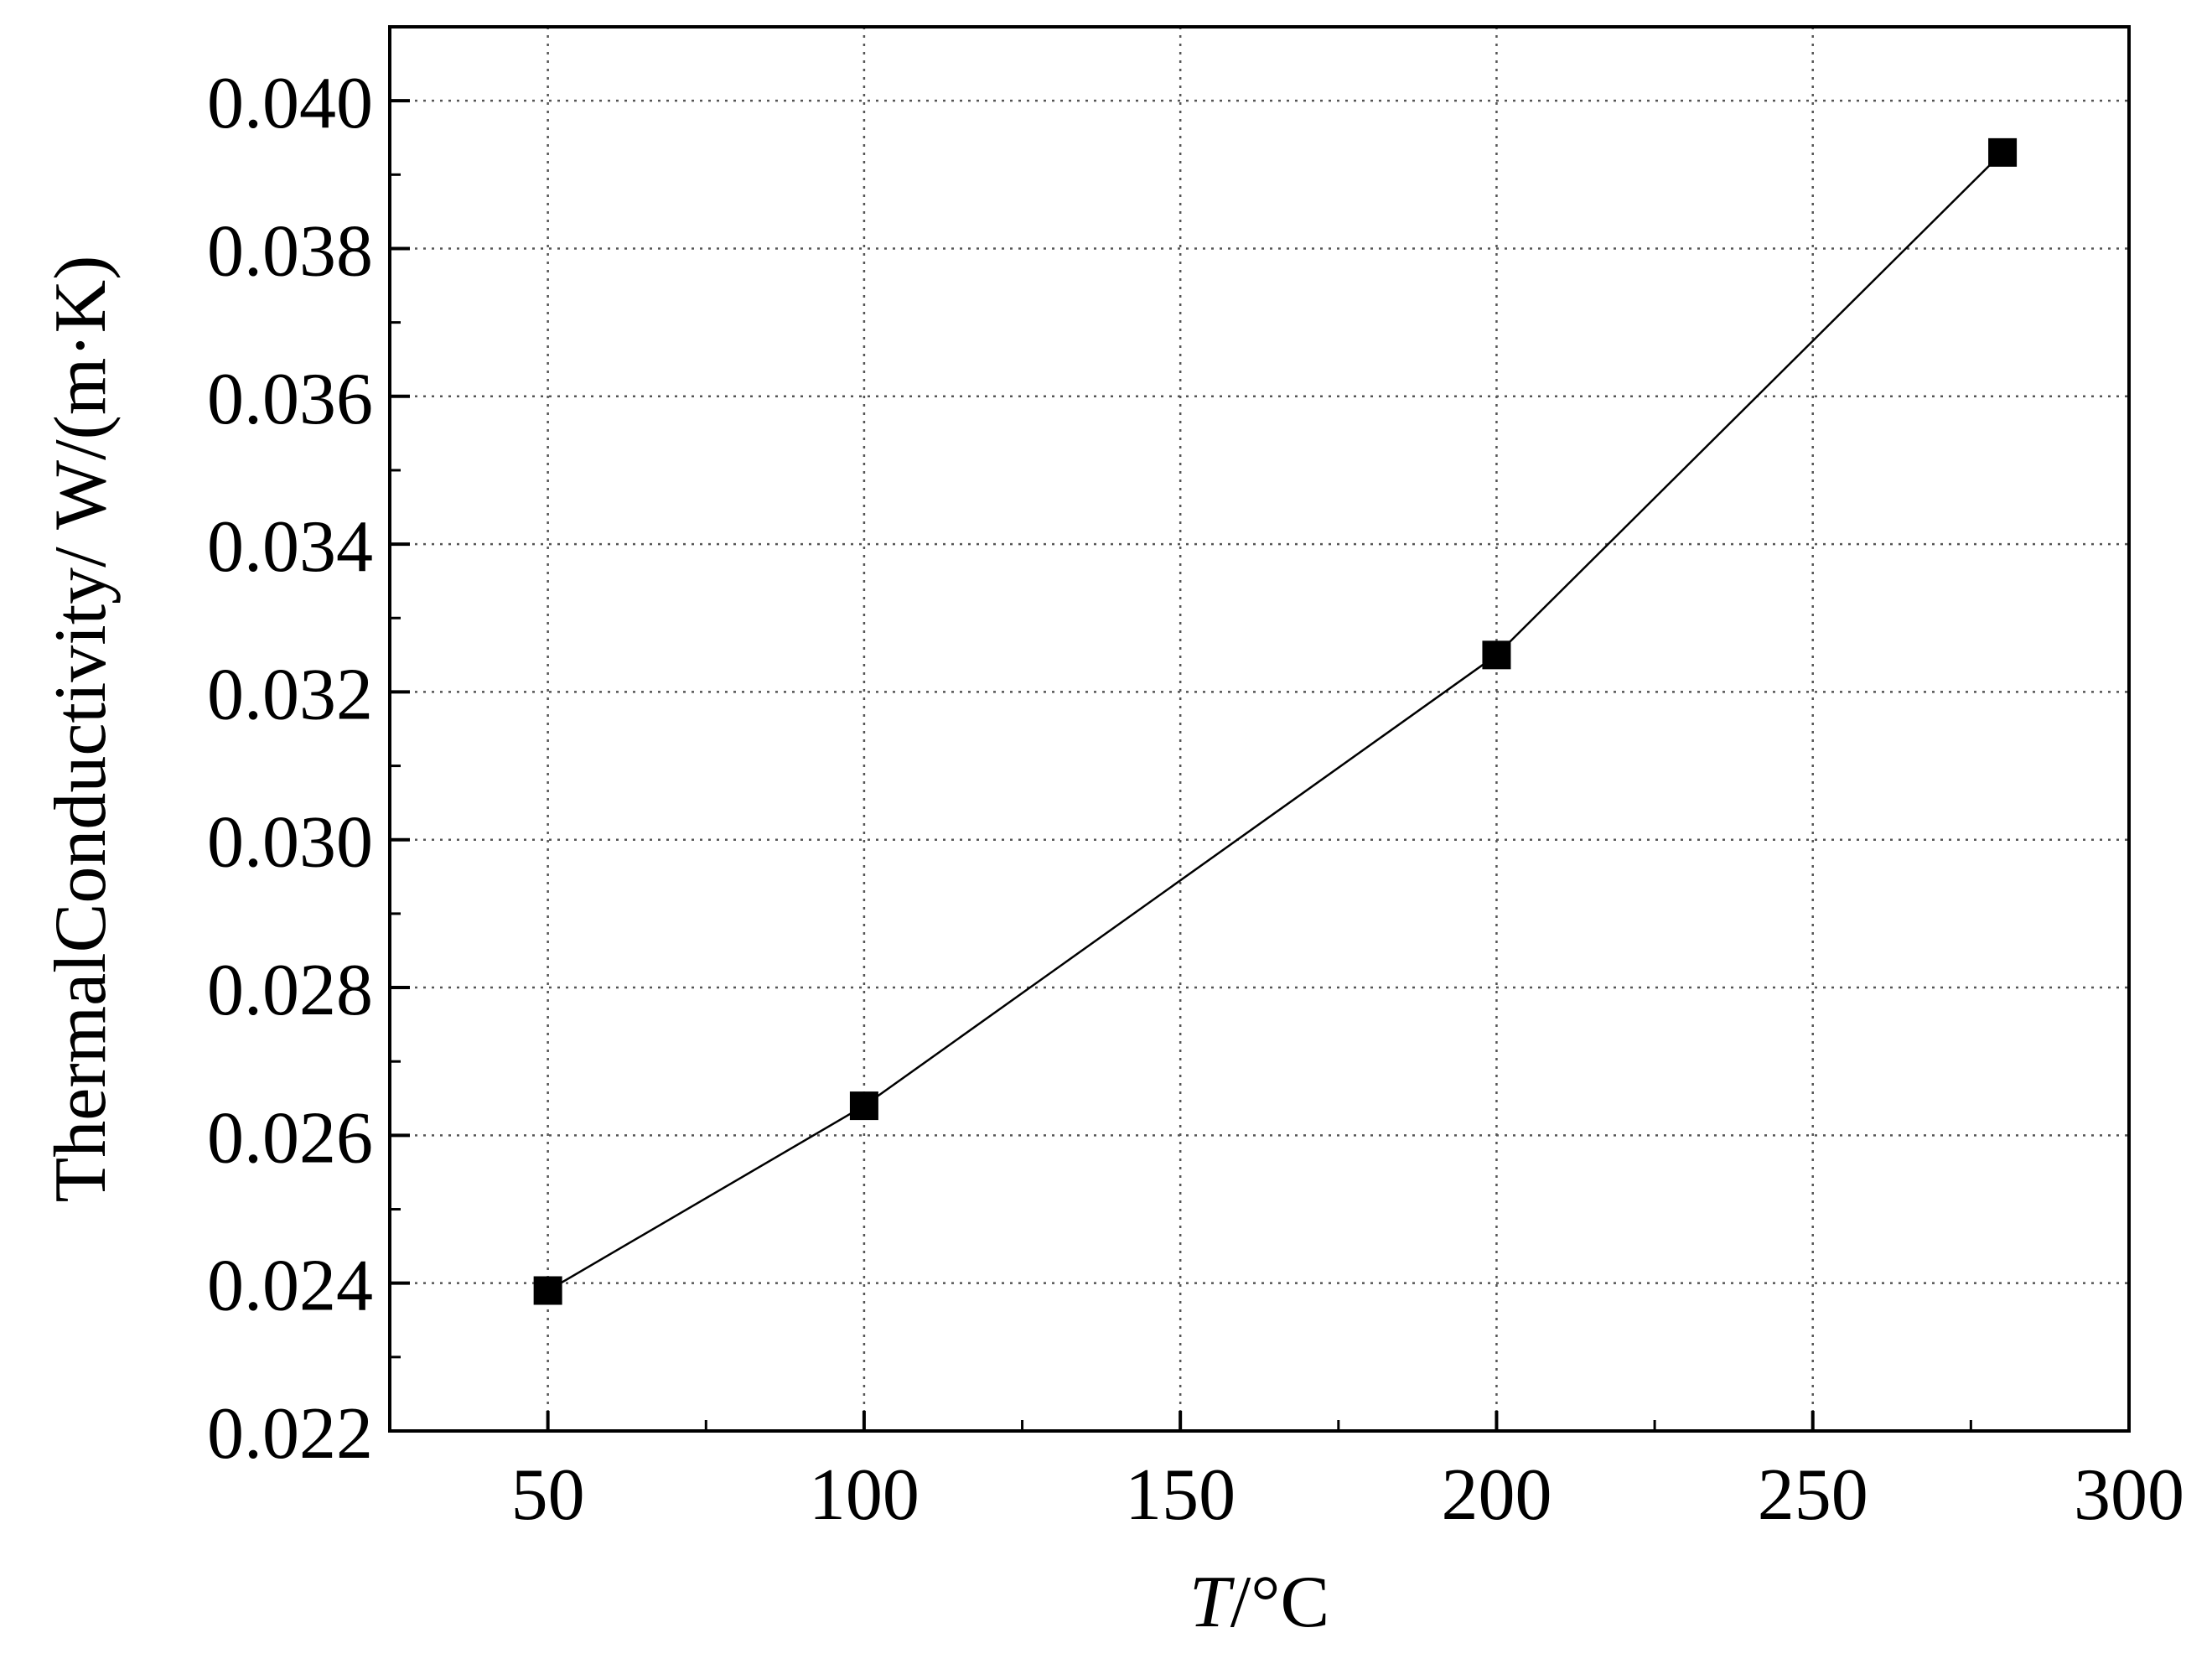  What do you see at coordinates (290, 1286) in the screenshot?
I see `y-tick-label: 0.024` at bounding box center [290, 1286].